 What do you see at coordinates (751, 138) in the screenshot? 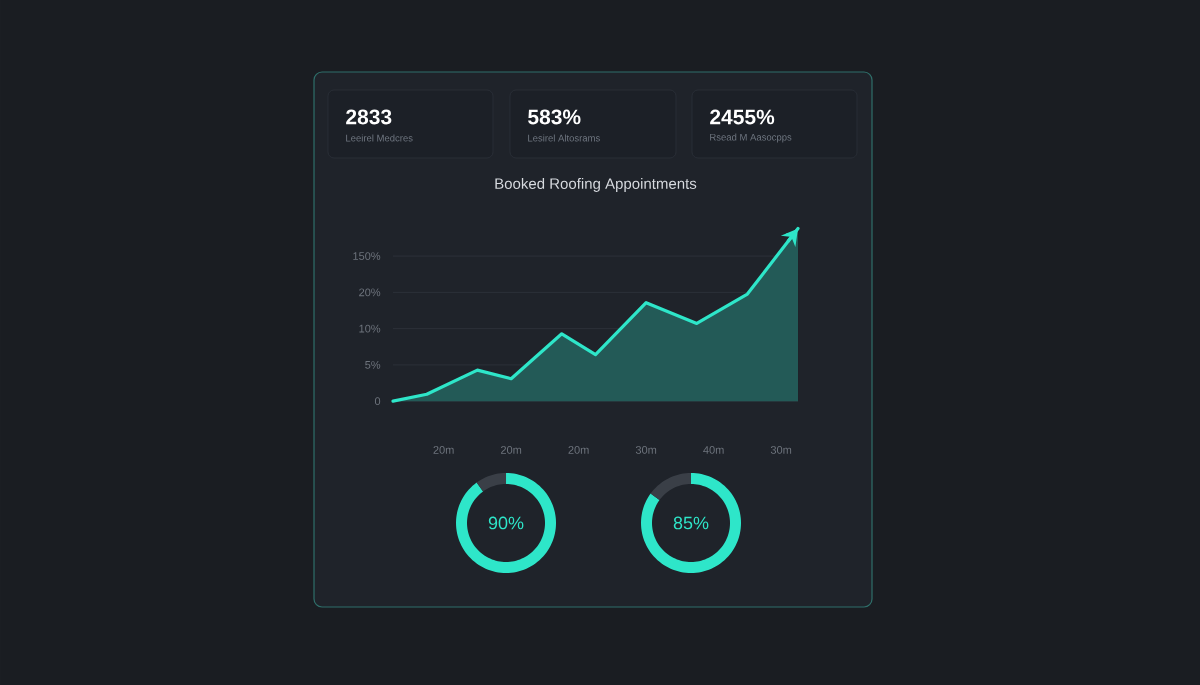
I see `text: Rsead M Aasocpps` at bounding box center [751, 138].